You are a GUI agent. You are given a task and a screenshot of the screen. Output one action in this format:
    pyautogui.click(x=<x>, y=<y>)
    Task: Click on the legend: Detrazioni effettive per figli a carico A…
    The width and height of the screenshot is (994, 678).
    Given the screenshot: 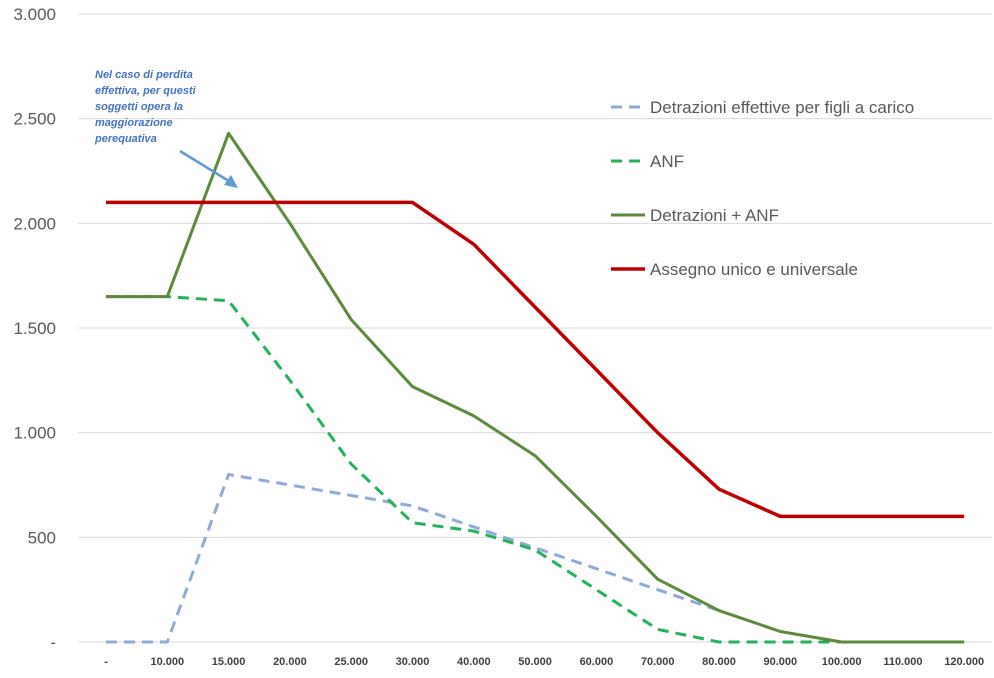 What is the action you would take?
    pyautogui.click(x=762, y=188)
    